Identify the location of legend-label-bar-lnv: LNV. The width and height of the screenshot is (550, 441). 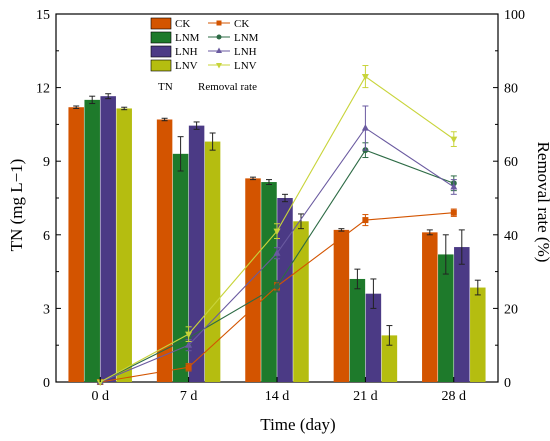
(186, 66).